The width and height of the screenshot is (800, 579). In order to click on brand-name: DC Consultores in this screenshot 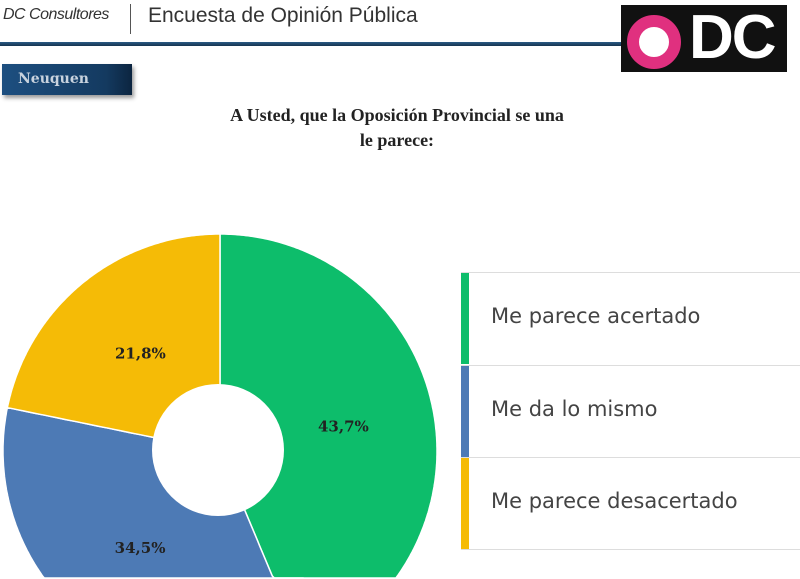, I will do `click(56, 14)`.